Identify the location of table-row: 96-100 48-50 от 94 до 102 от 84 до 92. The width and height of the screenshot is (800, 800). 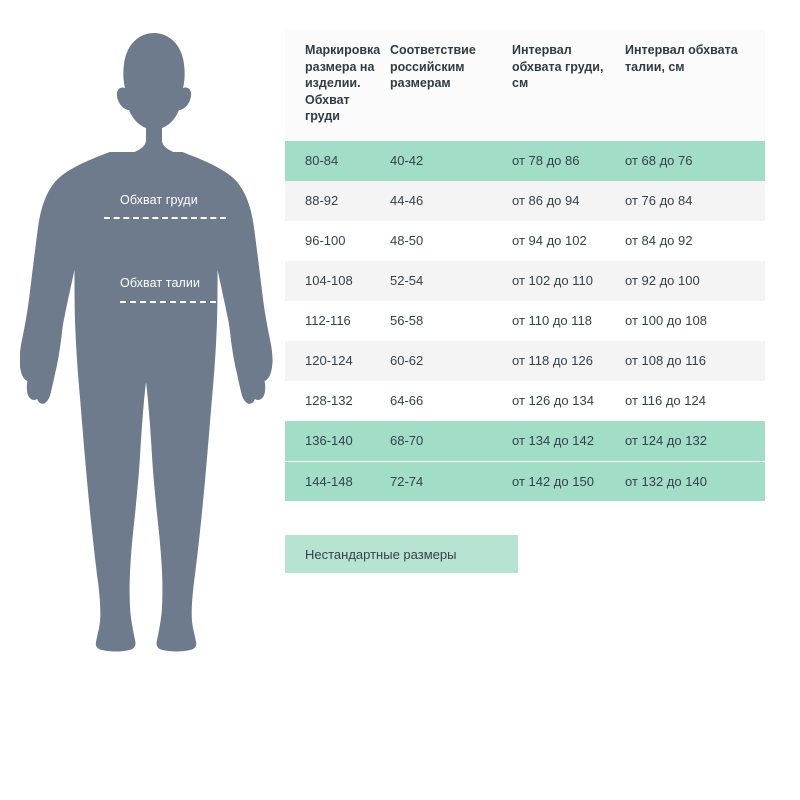
(525, 240).